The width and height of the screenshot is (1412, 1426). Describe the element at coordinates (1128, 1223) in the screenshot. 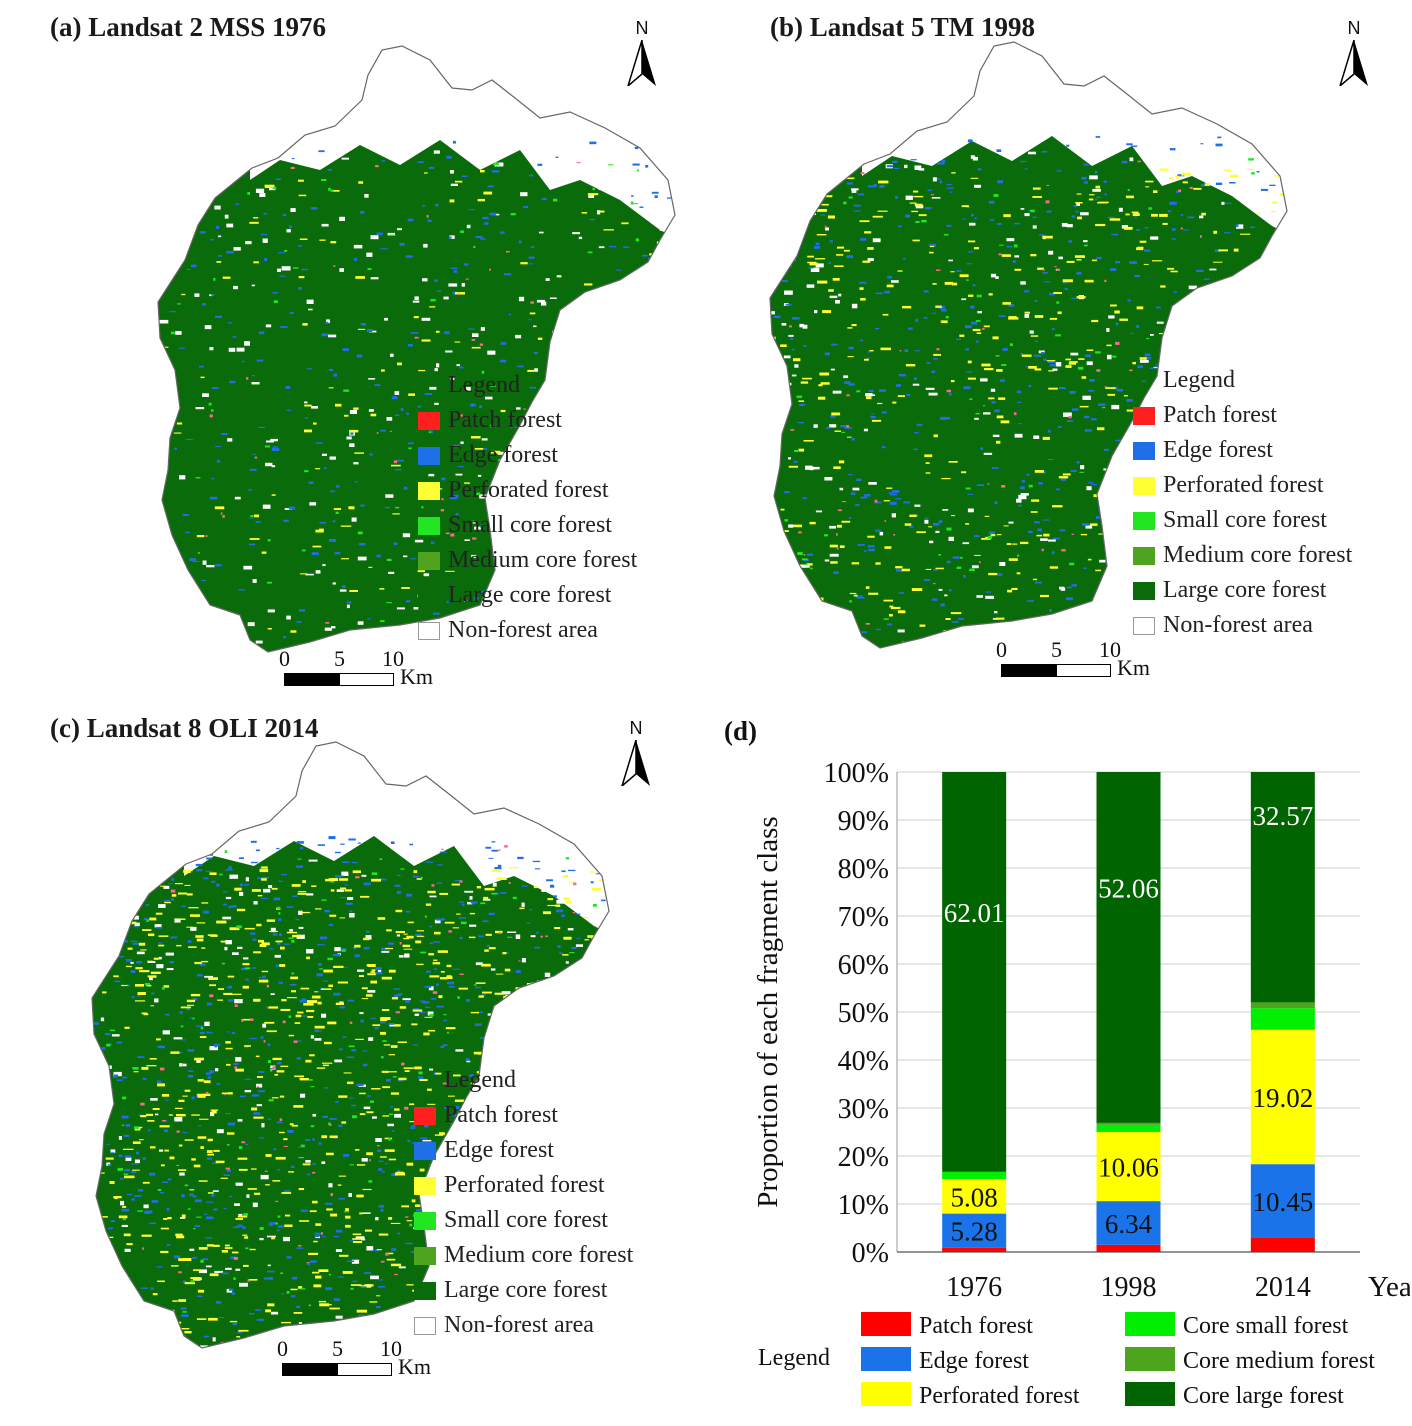

I see `bar-segment` at that location.